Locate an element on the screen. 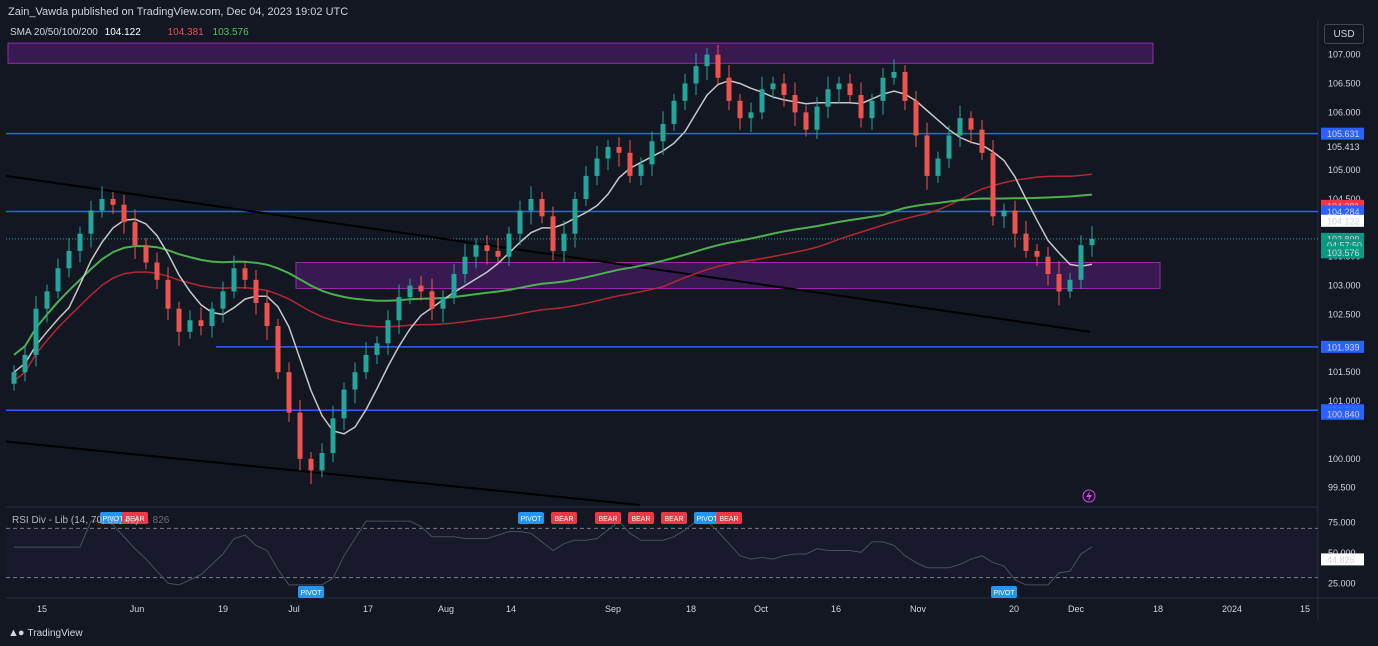 The width and height of the screenshot is (1378, 646). rsi-legend-params: (14, 70, 30, 40) is located at coordinates (104, 520).